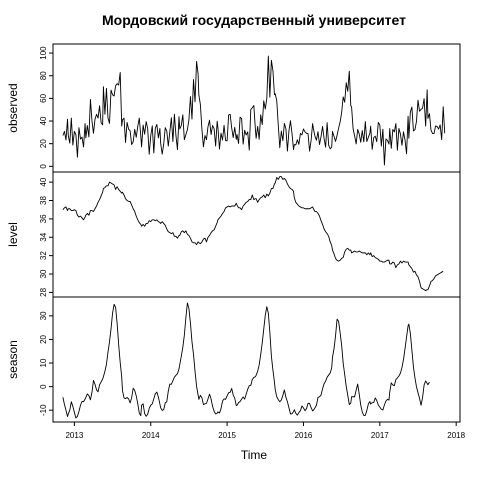 The image size is (480, 485). Describe the element at coordinates (43, 53) in the screenshot. I see `y-tick-label: 100` at that location.